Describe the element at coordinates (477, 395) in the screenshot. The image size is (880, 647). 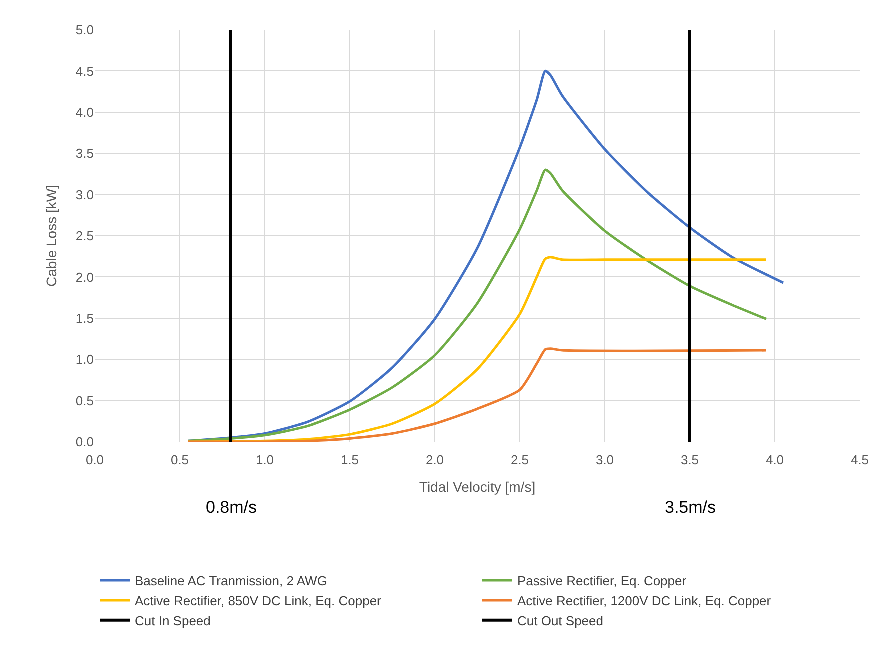
I see `line-series` at that location.